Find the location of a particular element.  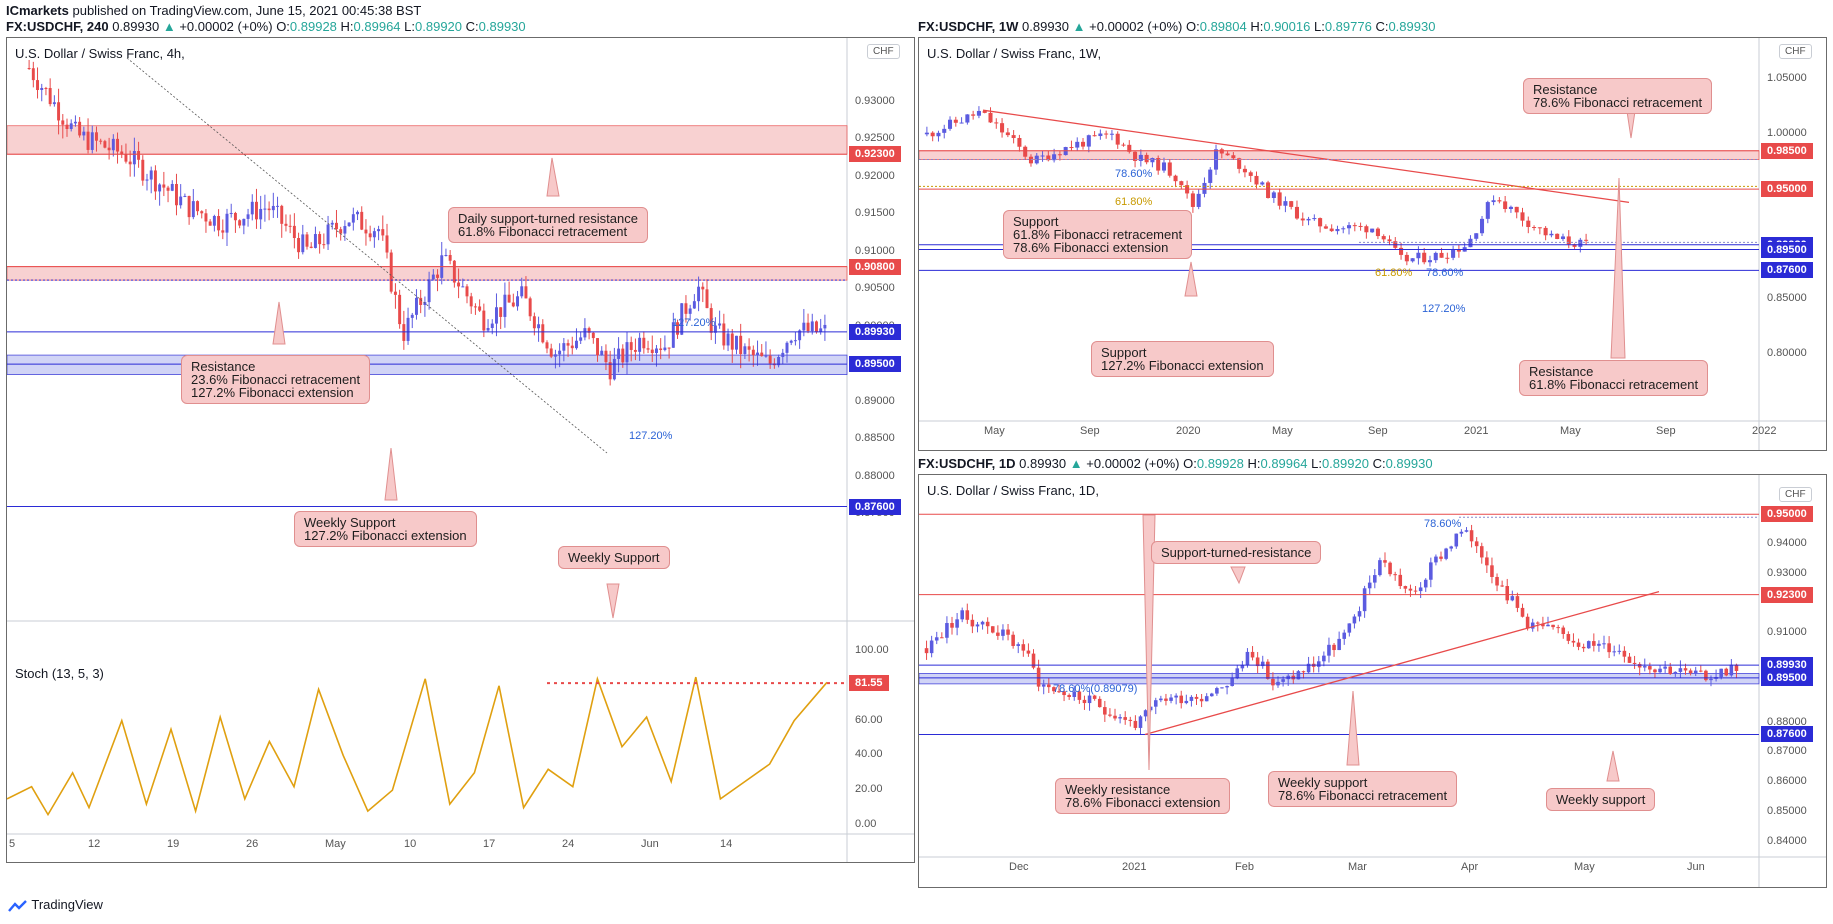

tradingview-brand: TradingView is located at coordinates (55, 904).